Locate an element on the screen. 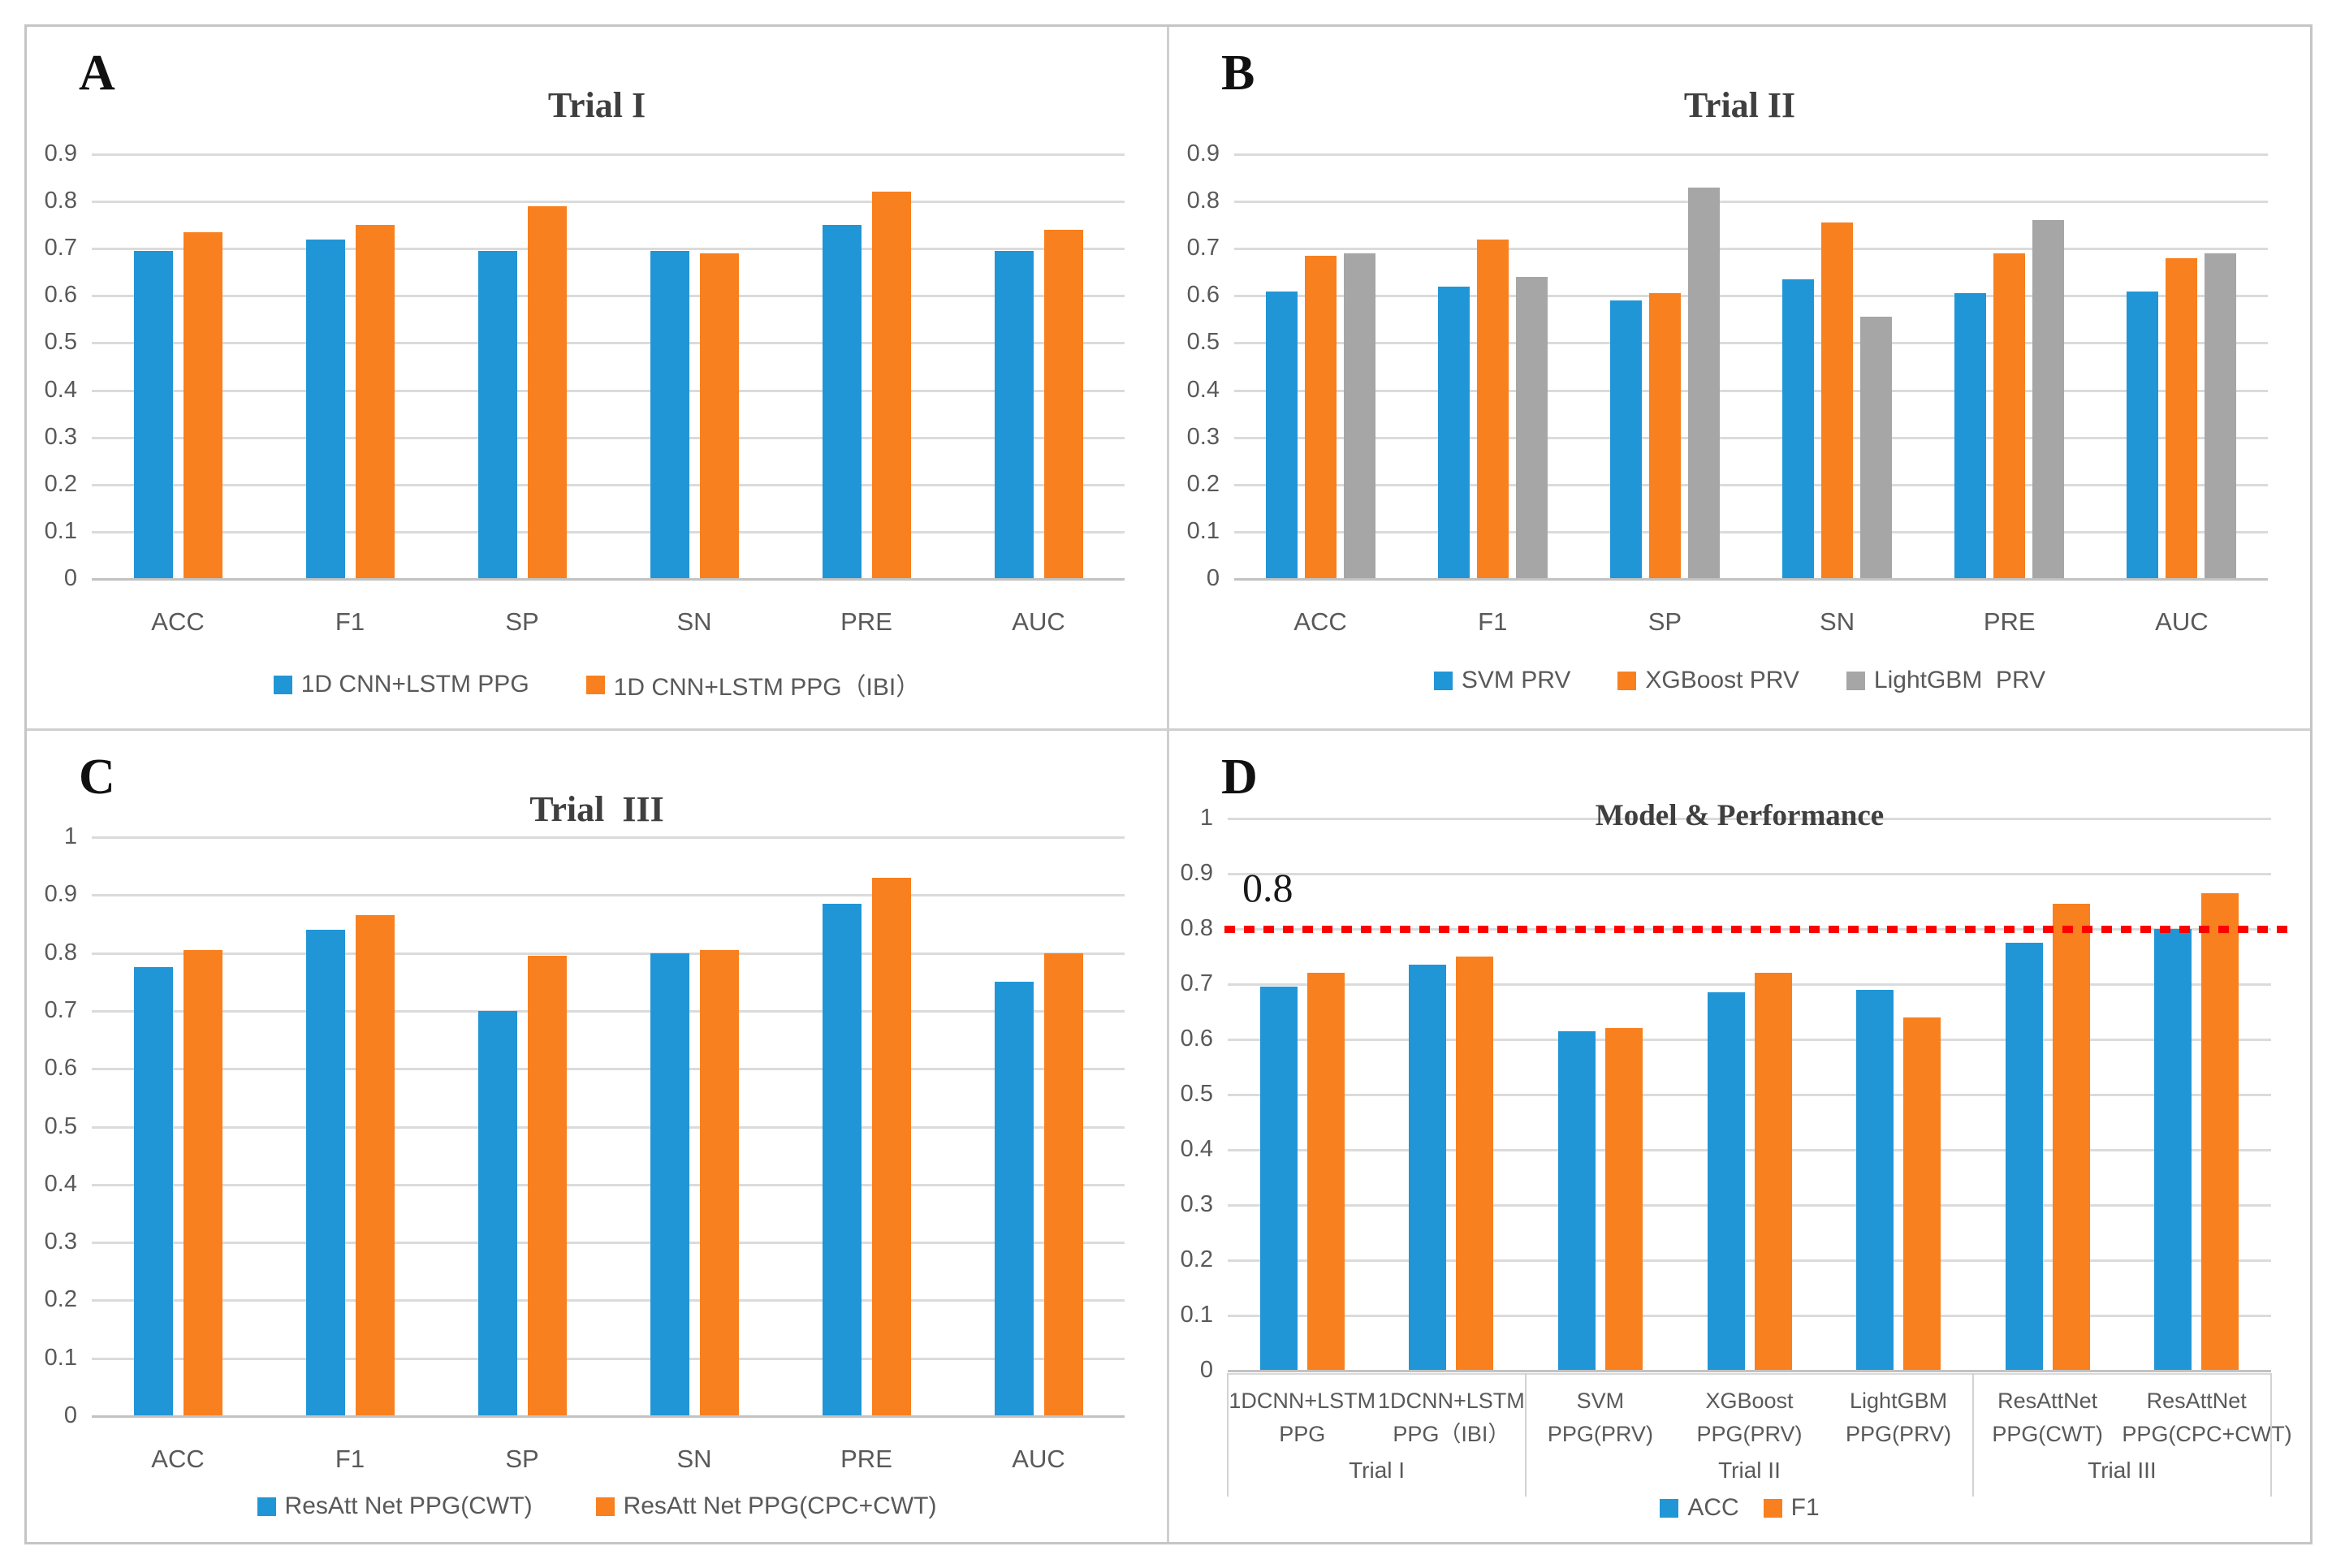  panel-letter-d: D is located at coordinates (1239, 777).